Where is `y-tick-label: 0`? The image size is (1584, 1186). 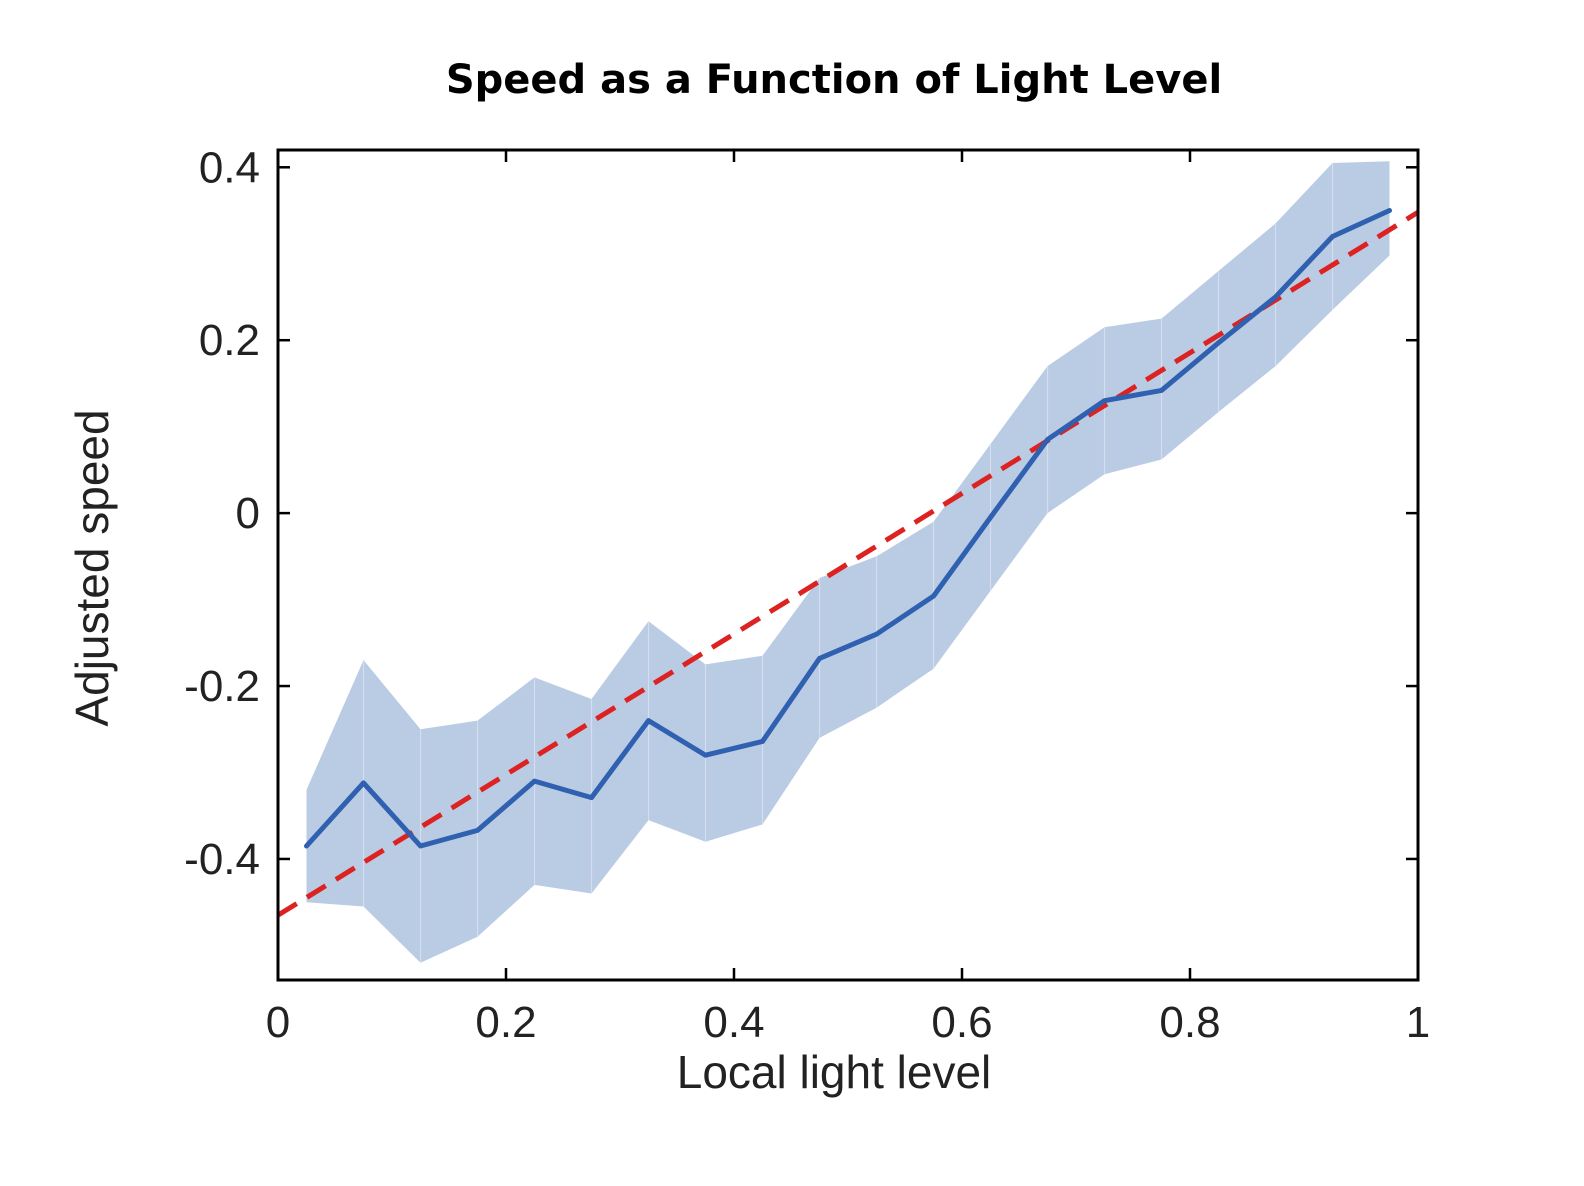
y-tick-label: 0 is located at coordinates (248, 513).